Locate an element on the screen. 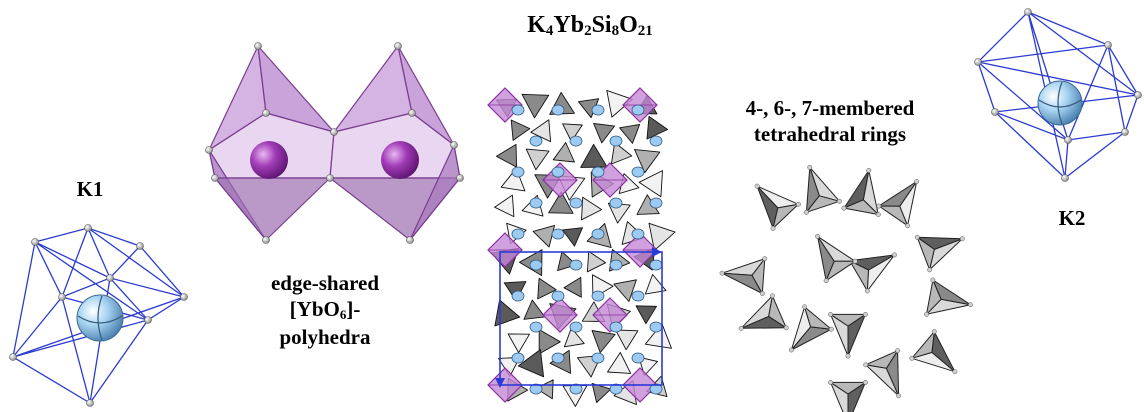 This screenshot has width=1144, height=412. rings-label: 4-, 6-, 7-membered tetrahedral rings is located at coordinates (830, 121).